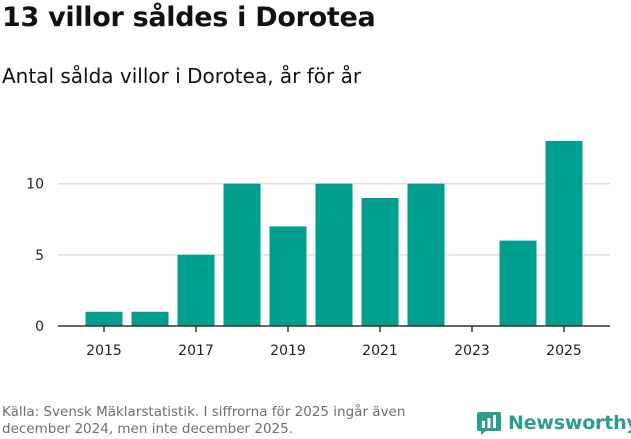 The width and height of the screenshot is (631, 439). I want to click on y-tick-label: 5, so click(39, 256).